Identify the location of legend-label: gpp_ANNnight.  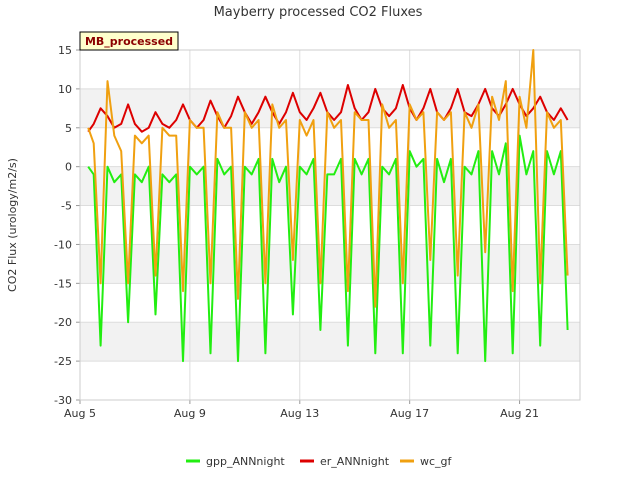
(245, 461).